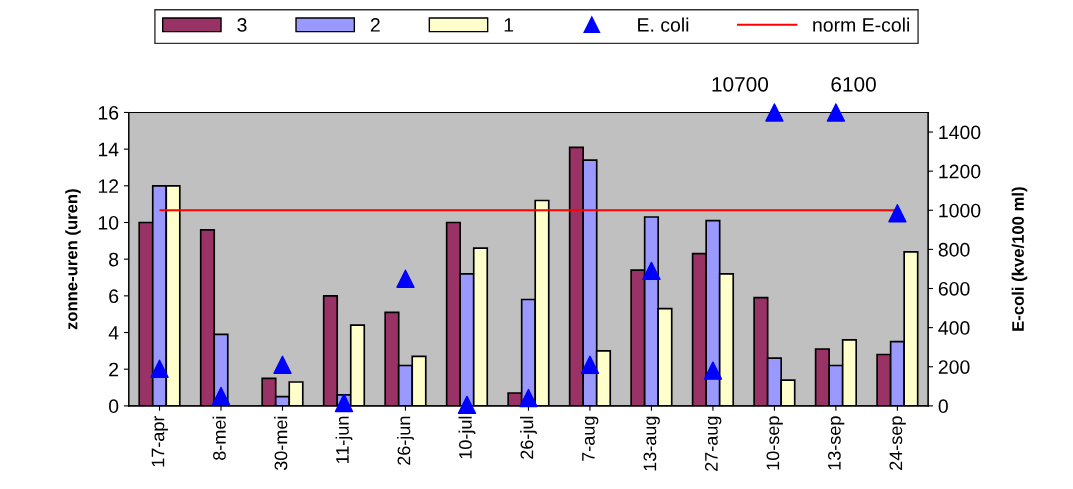 The image size is (1073, 489). Describe the element at coordinates (651, 443) in the screenshot. I see `x-tick-label: 13-aug` at that location.